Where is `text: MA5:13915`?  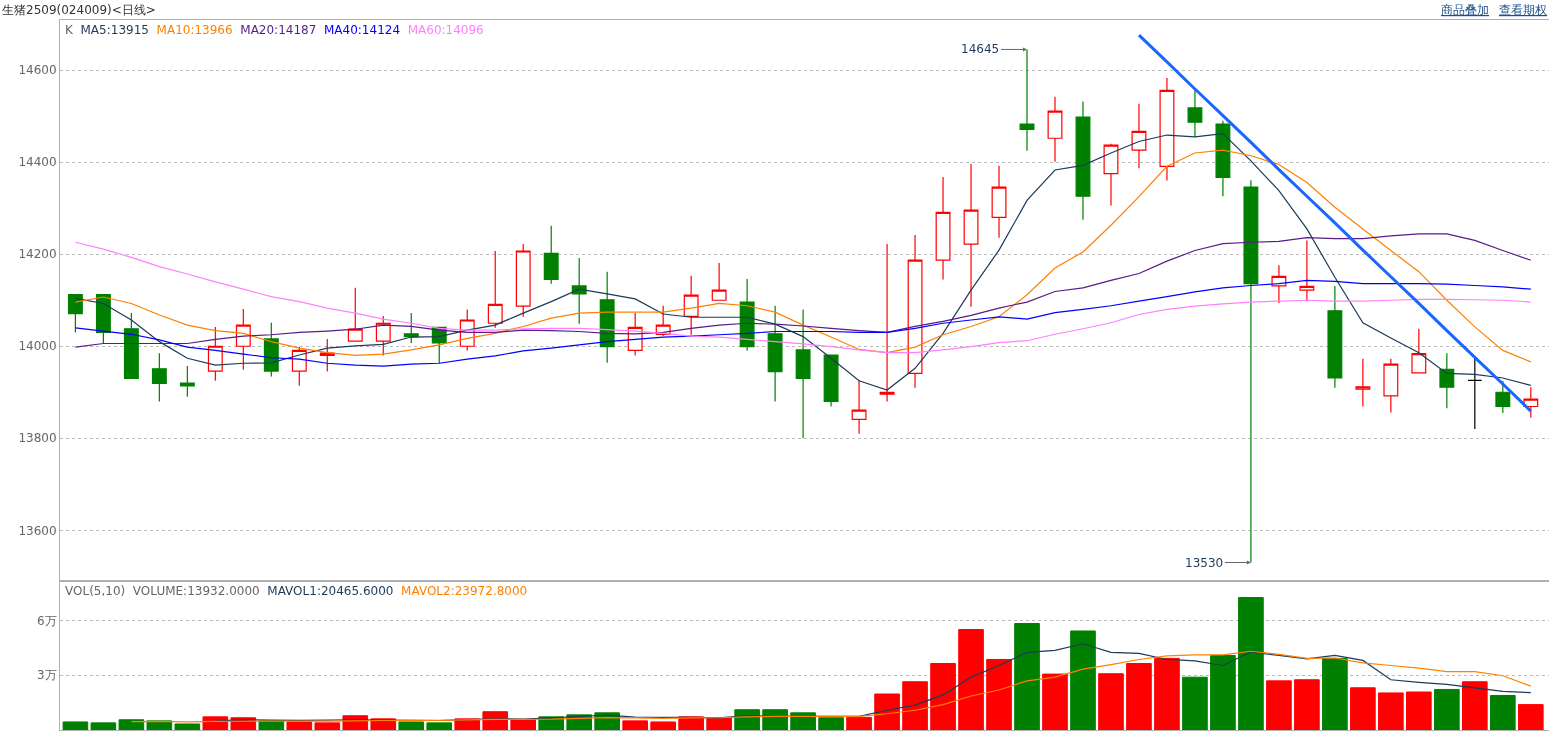
text: MA5:13915 is located at coordinates (114, 30).